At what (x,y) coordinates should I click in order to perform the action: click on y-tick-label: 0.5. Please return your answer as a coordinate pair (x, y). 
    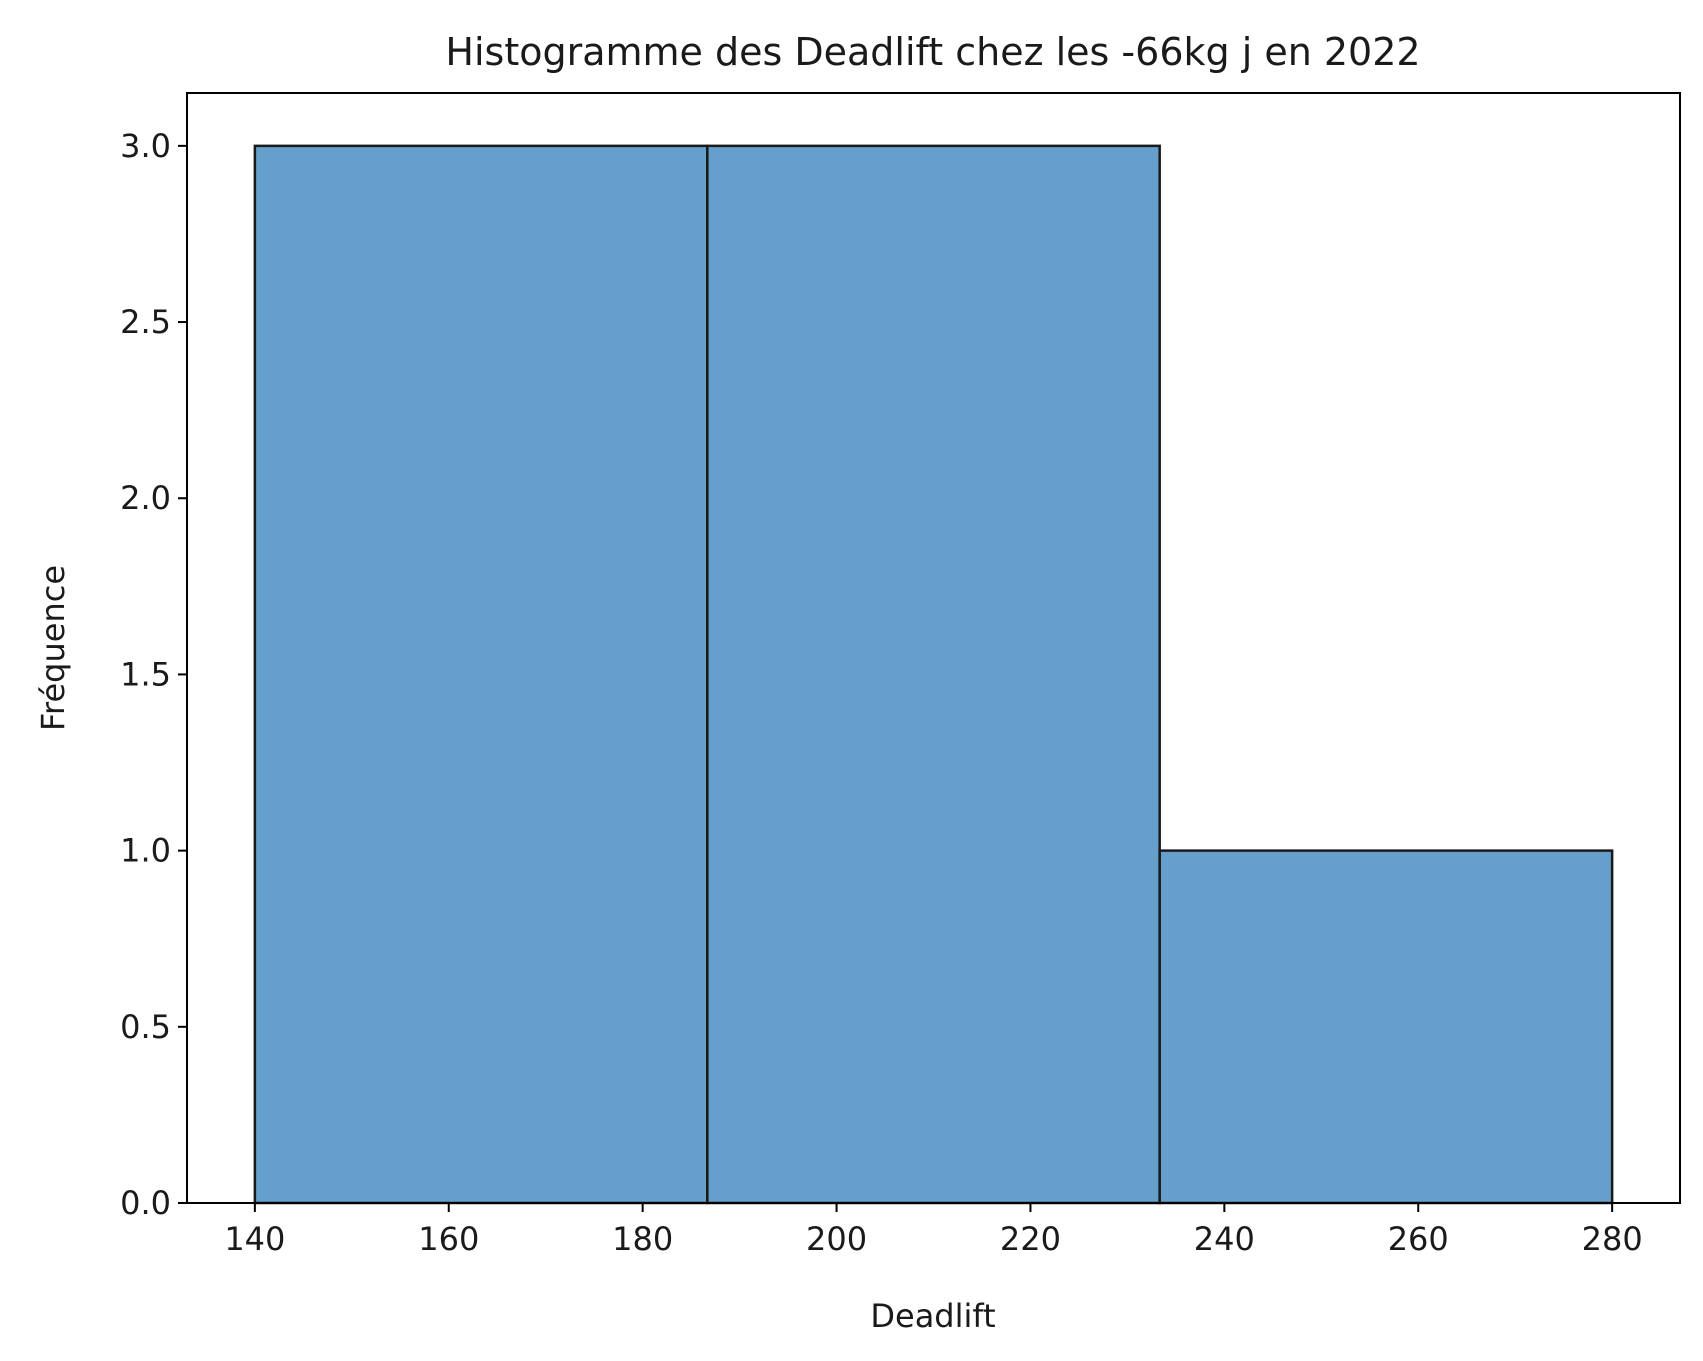
    Looking at the image, I should click on (145, 1027).